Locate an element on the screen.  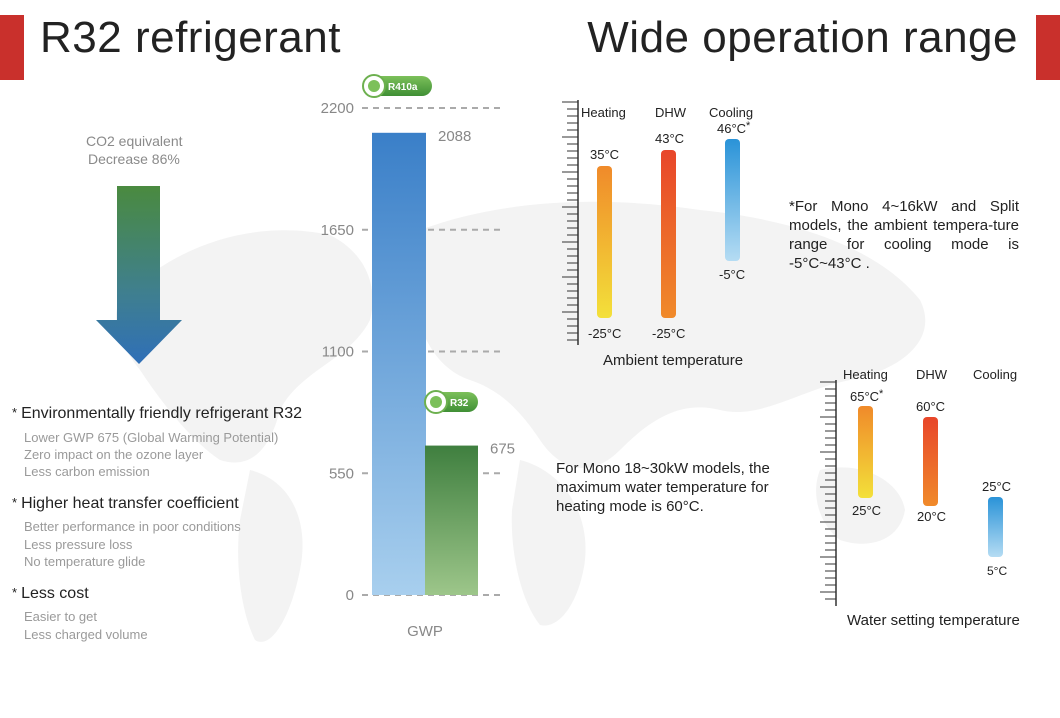
water-caption: Water setting temperature is located at coordinates (933, 620).